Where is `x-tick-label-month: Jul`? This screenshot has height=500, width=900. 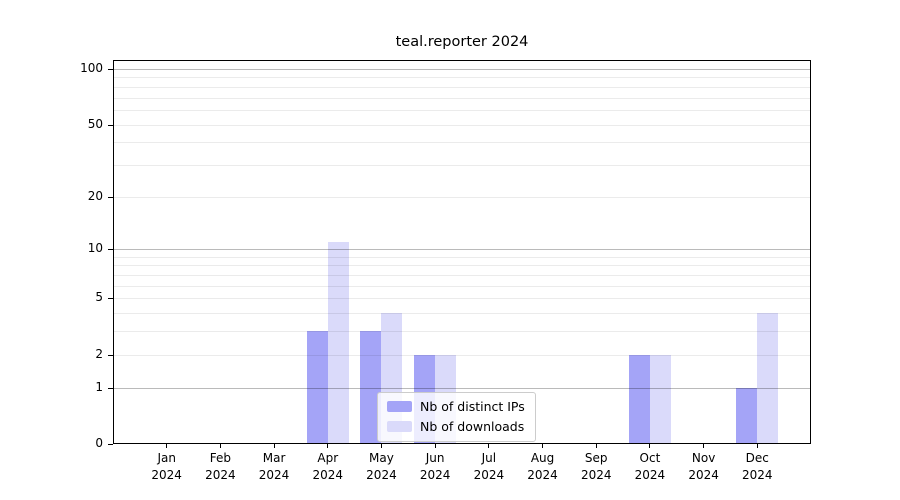 x-tick-label-month: Jul is located at coordinates (489, 458).